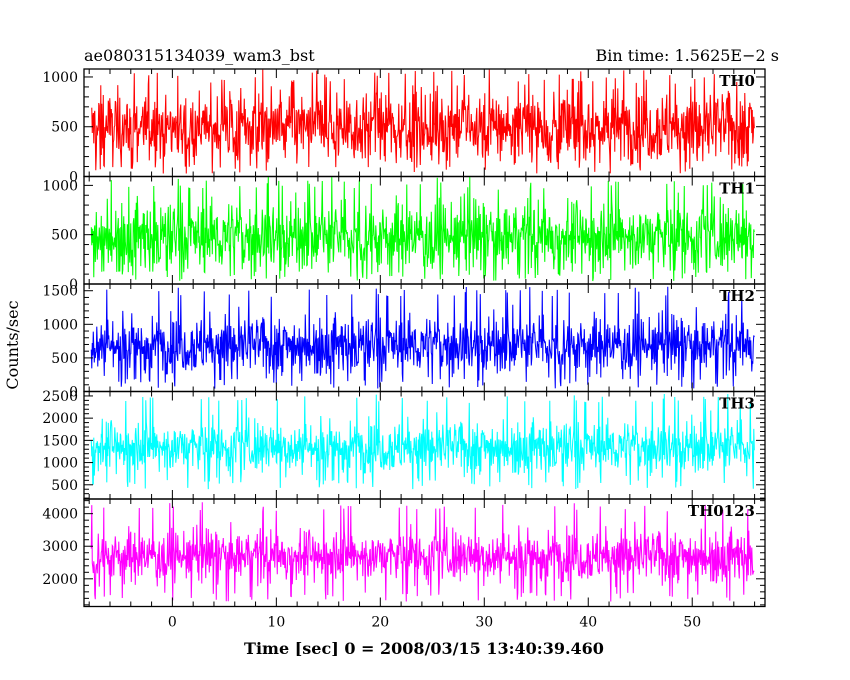 The height and width of the screenshot is (680, 850). I want to click on x-axis-label: Time [sec] 0 = 2008/03/15 13:40:39.460, so click(424, 648).